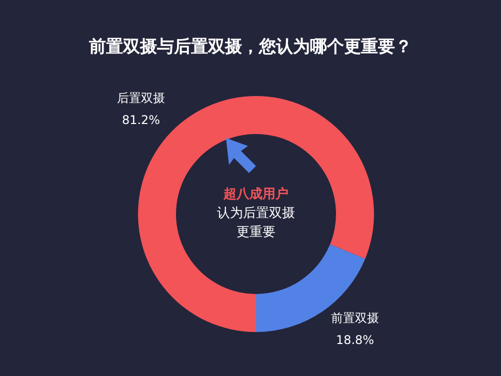 This screenshot has width=501, height=376. I want to click on text: 超八成用户, so click(255, 194).